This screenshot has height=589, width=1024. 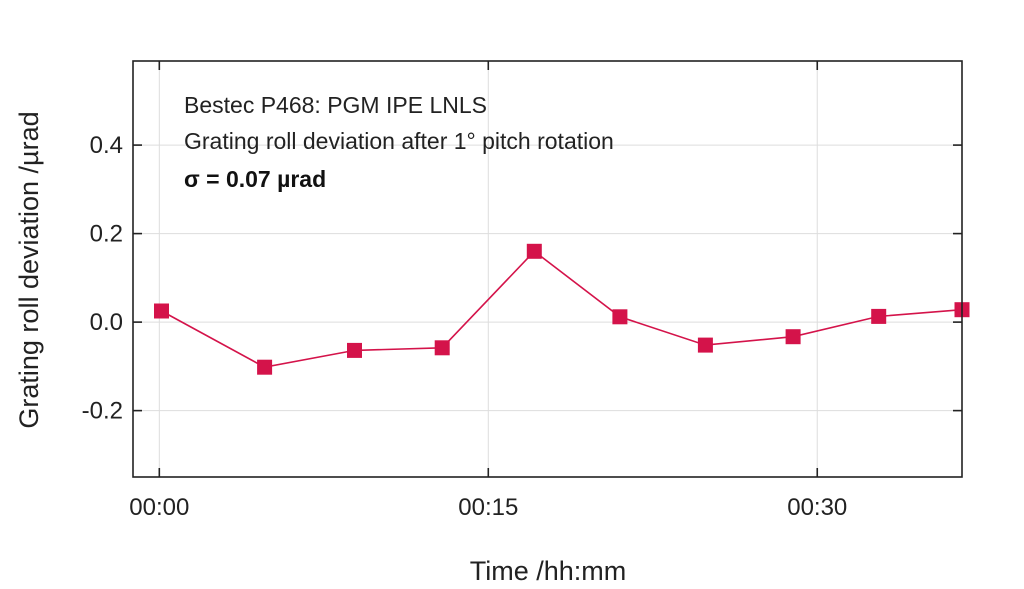 I want to click on x-tick-label: 00:30, so click(x=817, y=507).